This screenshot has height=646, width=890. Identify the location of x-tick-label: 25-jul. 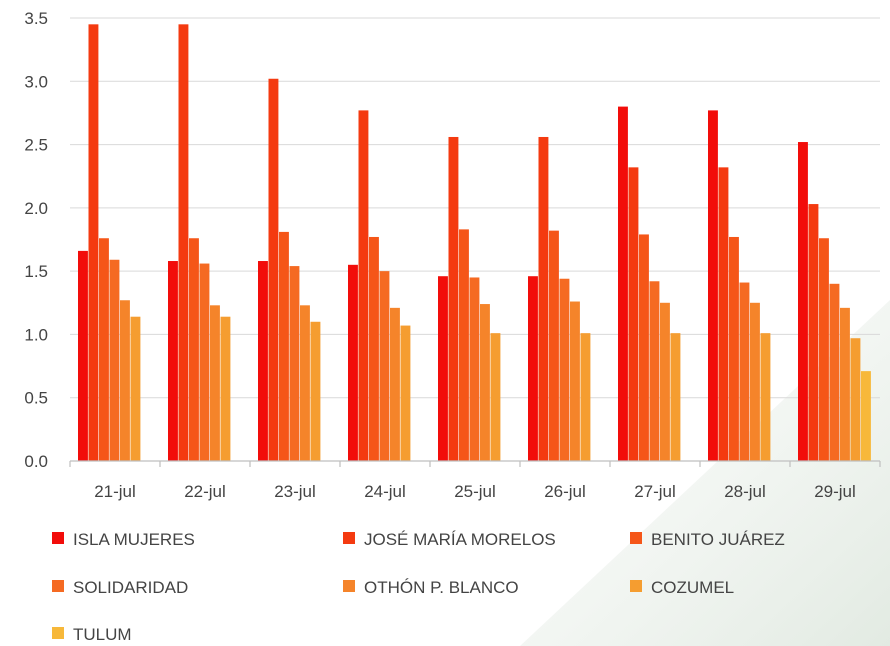
(475, 491).